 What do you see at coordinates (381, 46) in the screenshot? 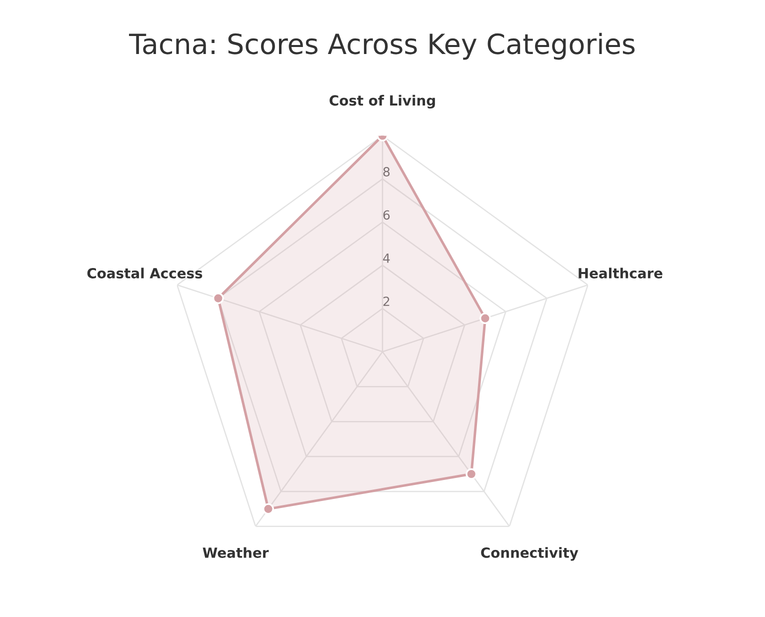
I see `chart-title: Tacna: Scores Across Key Categories` at bounding box center [381, 46].